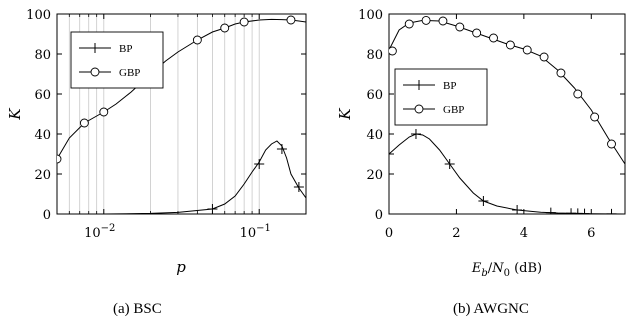 This screenshot has width=634, height=325. Describe the element at coordinates (491, 309) in the screenshot. I see `caption-awgnc: (b) AWGNC` at that location.